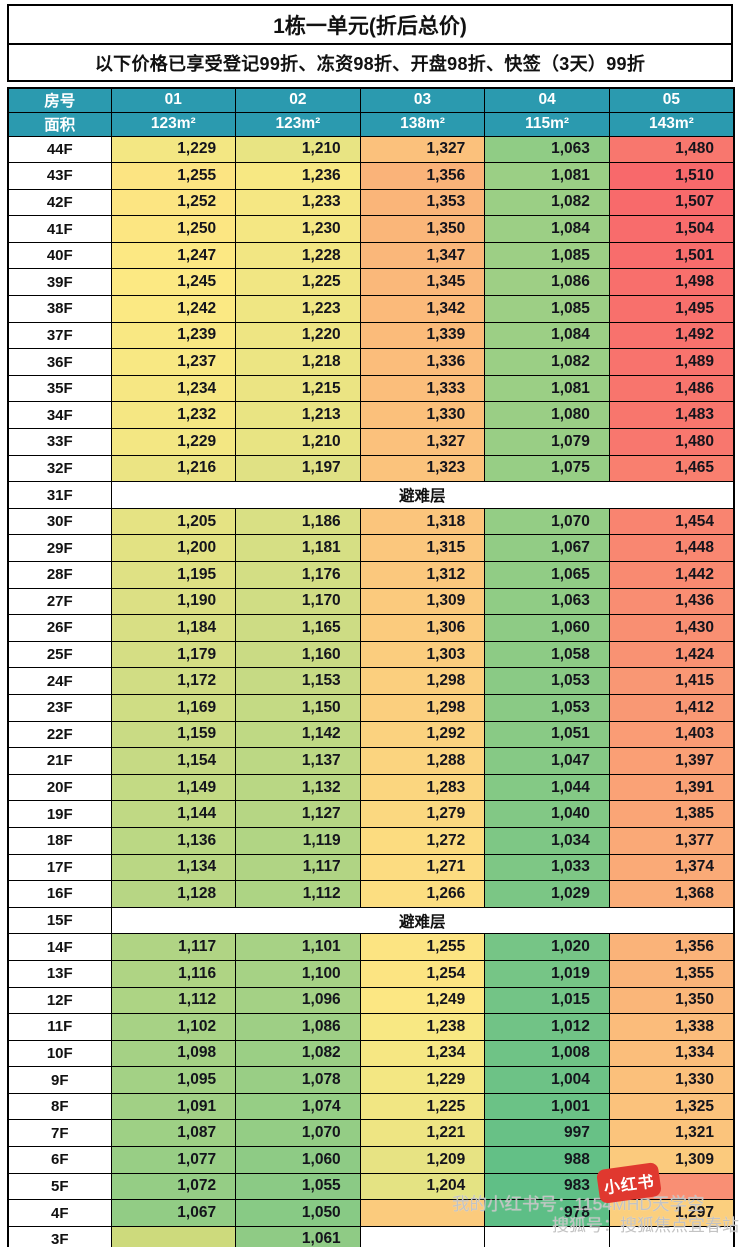  What do you see at coordinates (298, 309) in the screenshot?
I see `price-cell: 1,223` at bounding box center [298, 309].